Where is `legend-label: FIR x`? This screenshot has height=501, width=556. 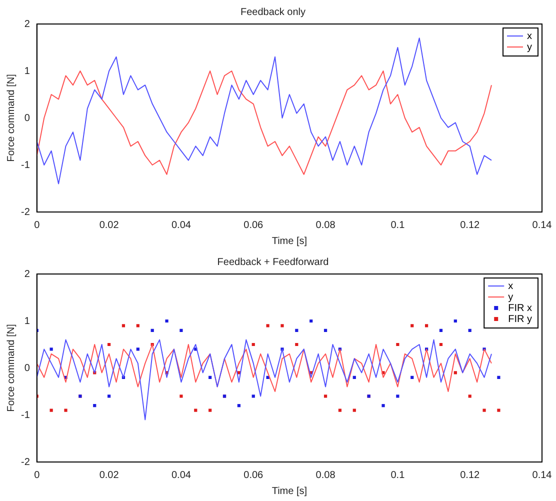
legend-label: FIR x is located at coordinates (520, 308).